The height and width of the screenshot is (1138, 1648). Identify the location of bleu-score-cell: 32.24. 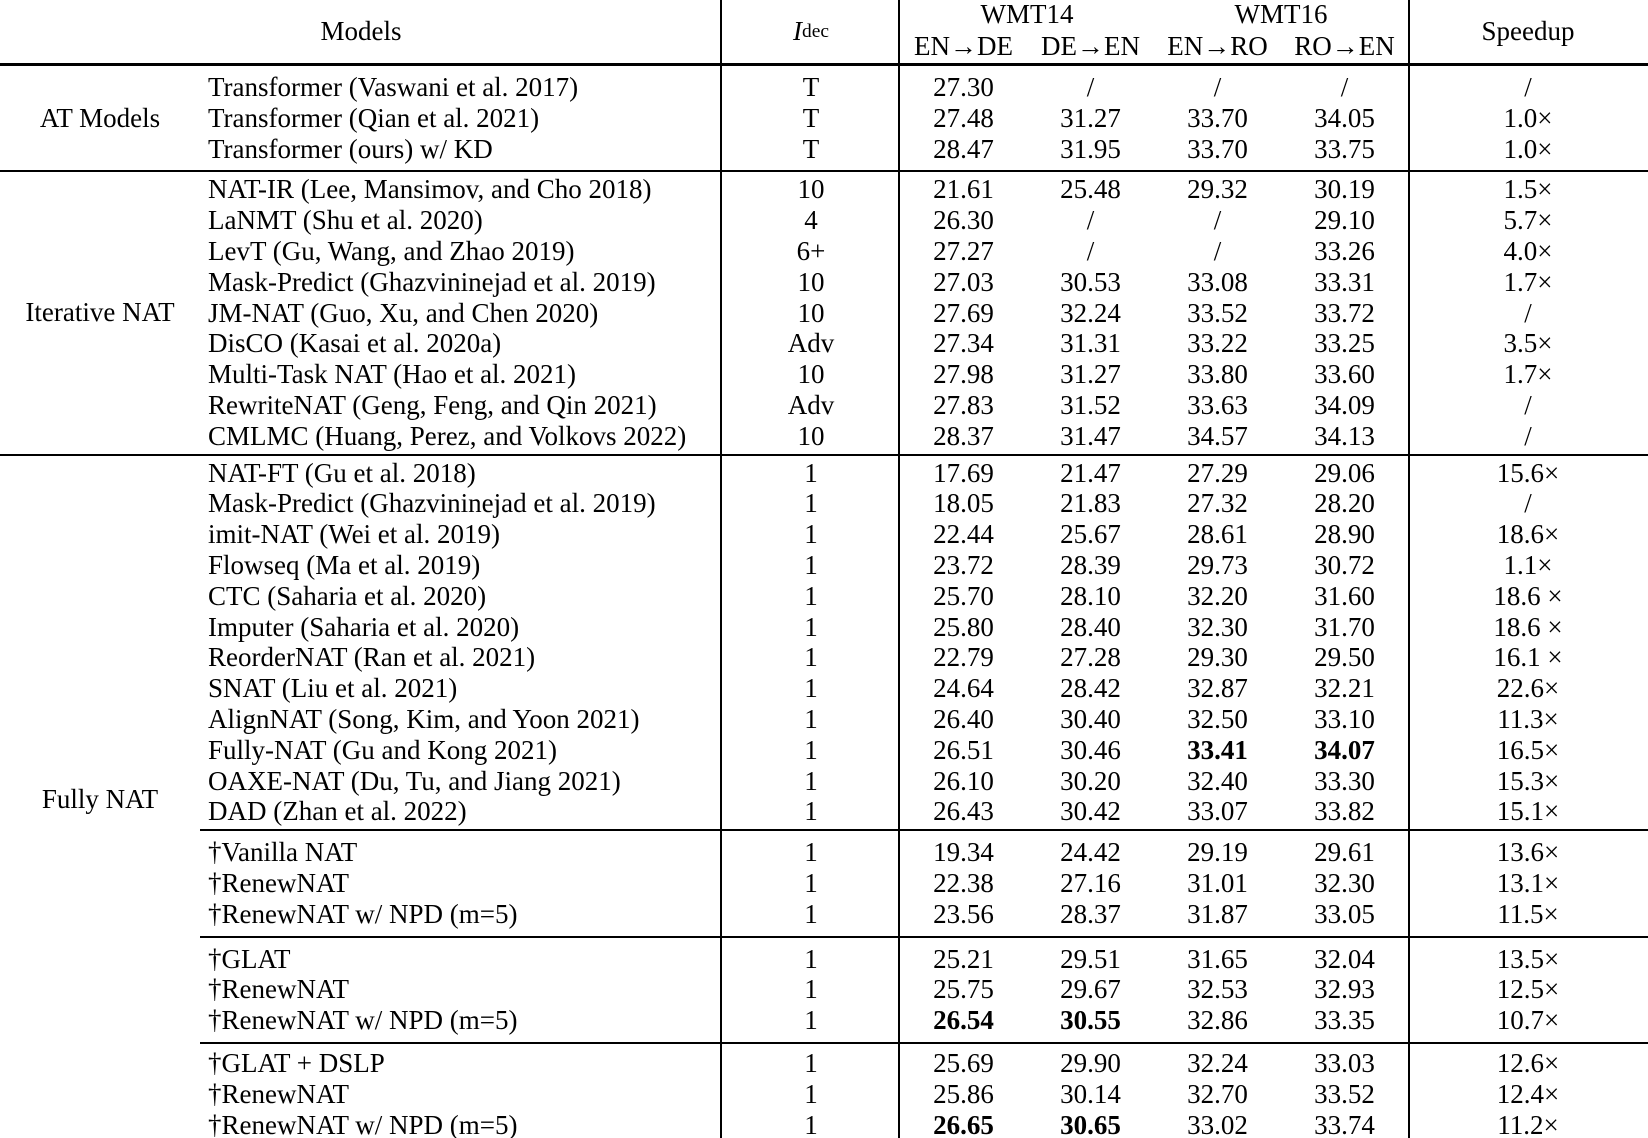
(1090, 312).